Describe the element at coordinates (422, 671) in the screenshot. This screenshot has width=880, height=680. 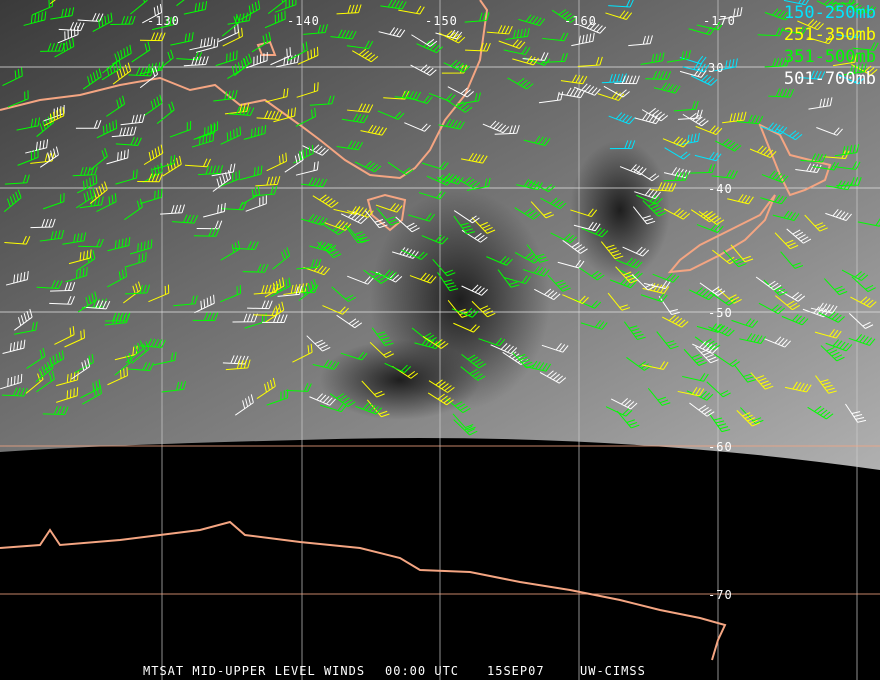
I see `footer-time: 00:00 UTC` at that location.